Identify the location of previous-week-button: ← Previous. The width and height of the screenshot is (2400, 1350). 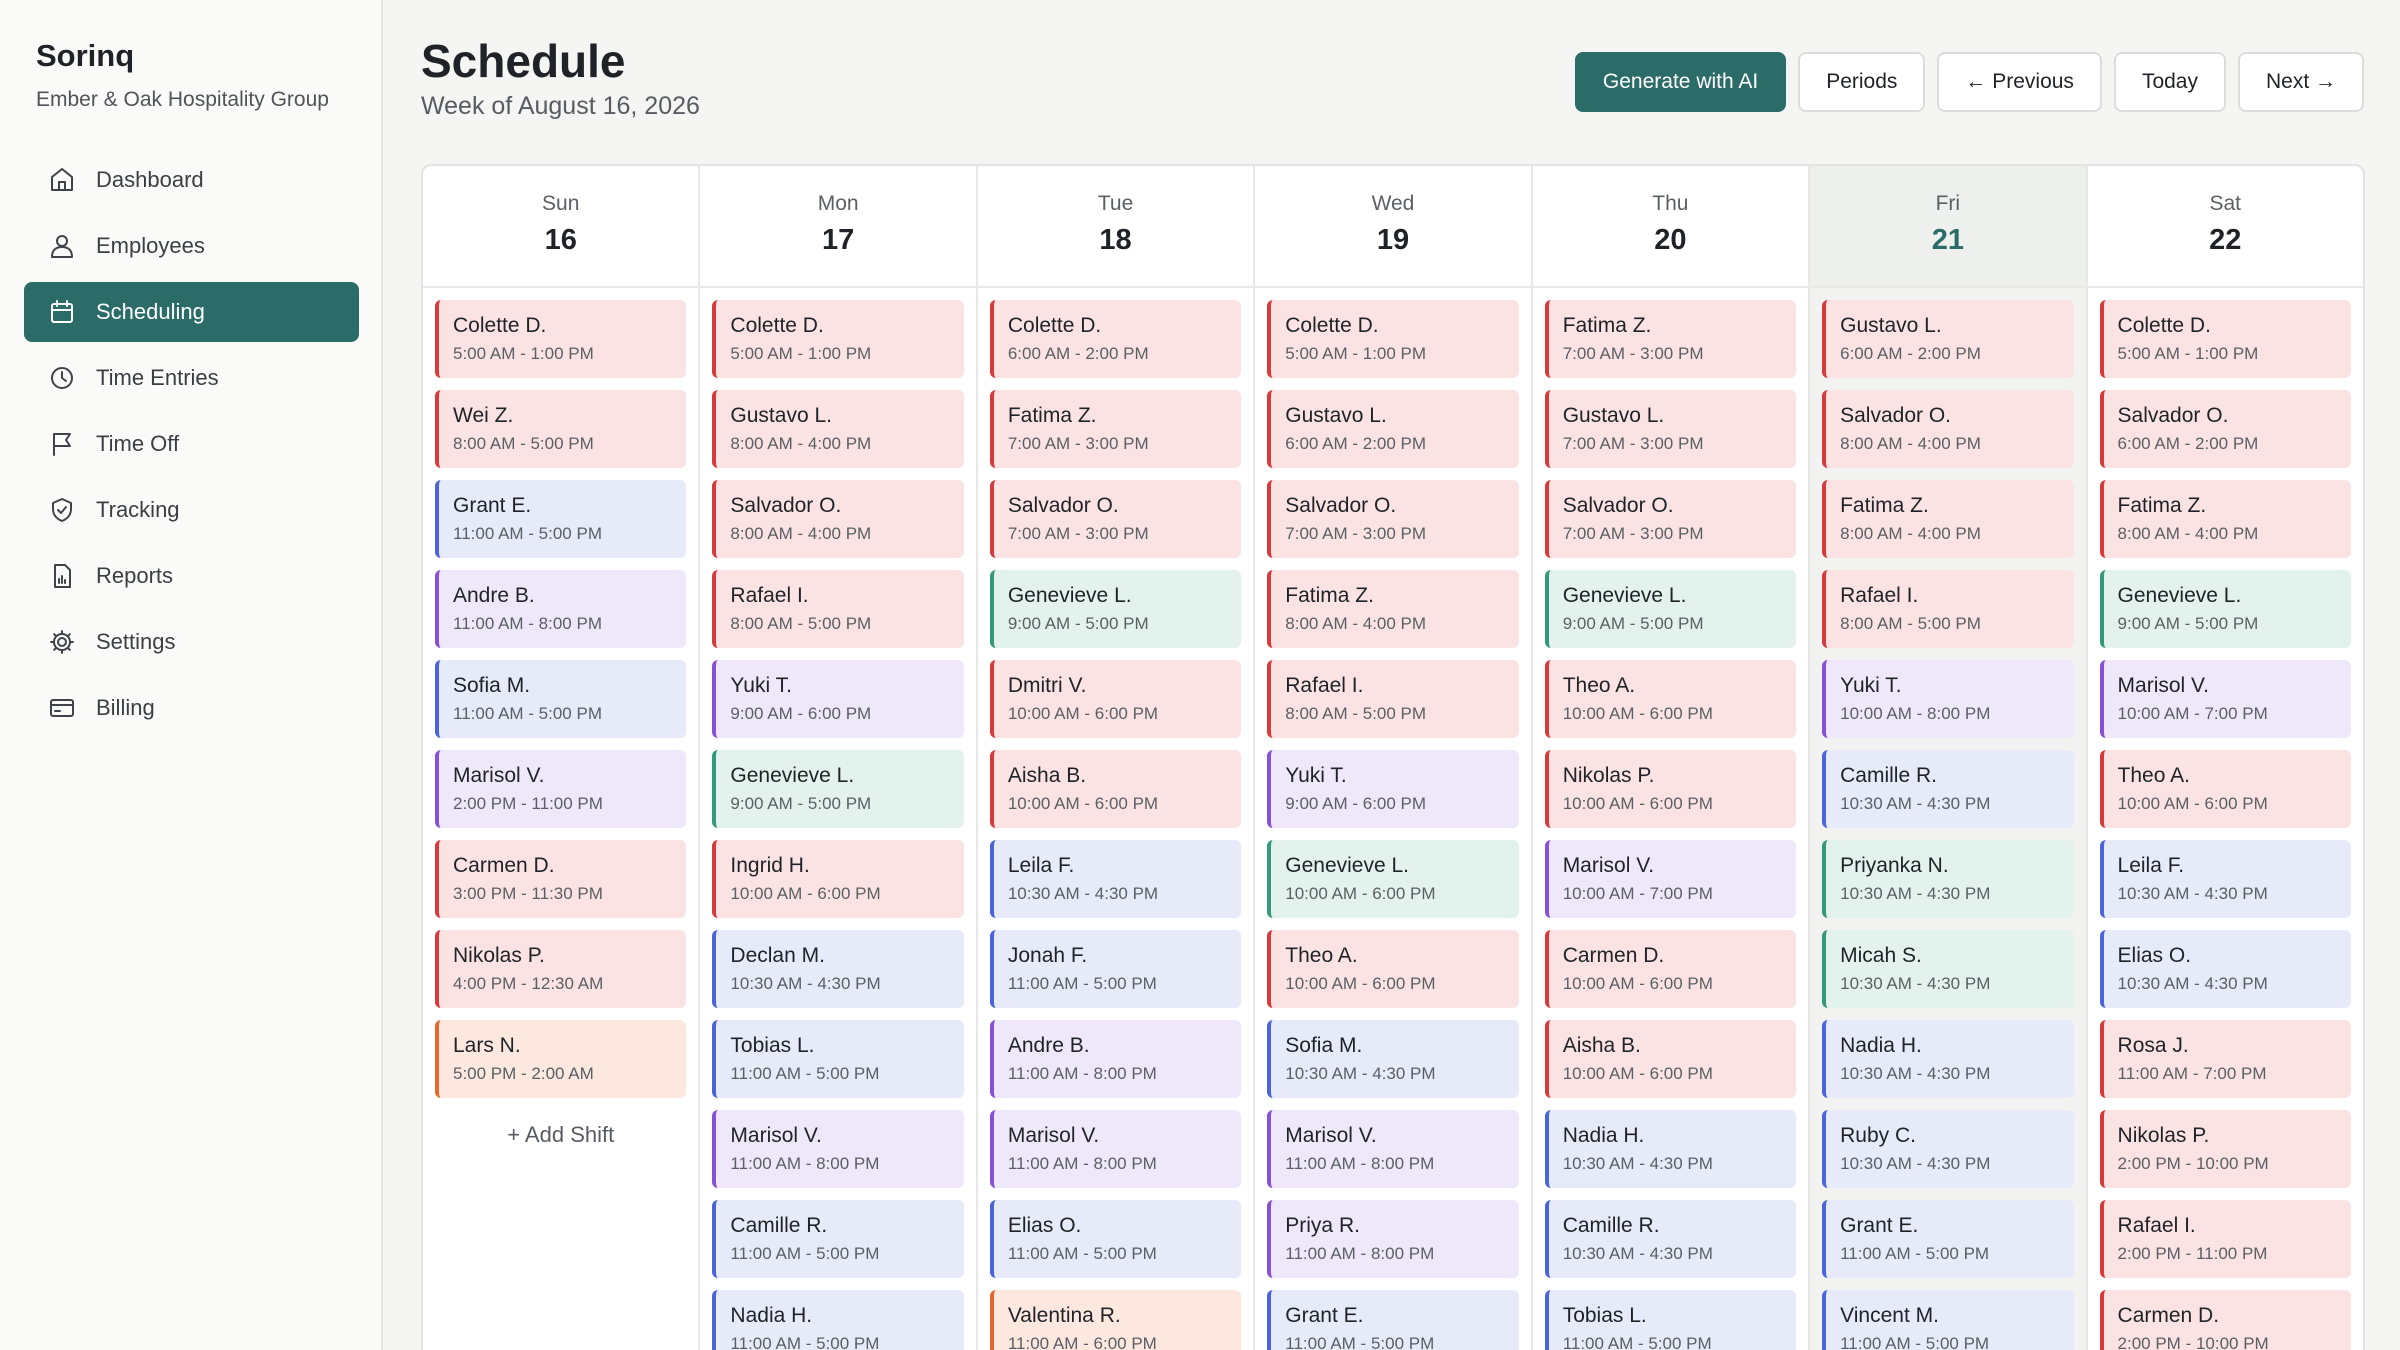
(2019, 82).